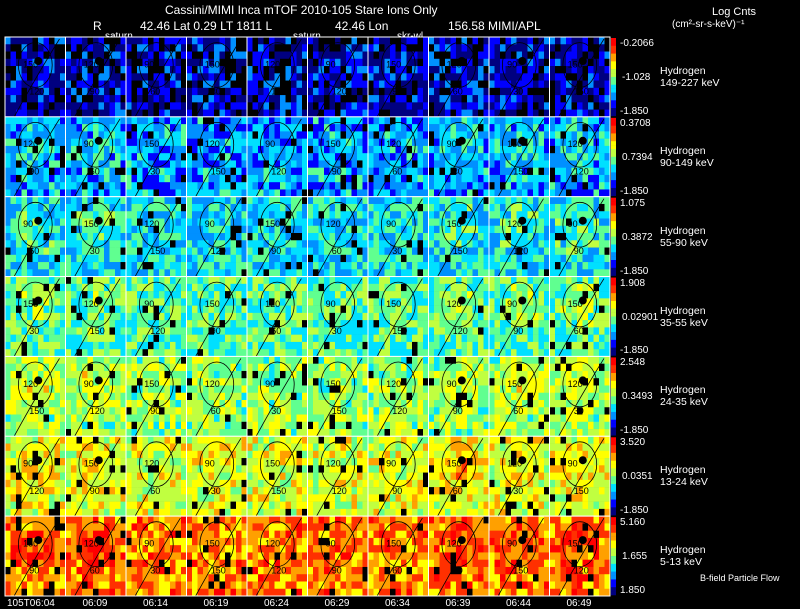  What do you see at coordinates (38, 140) in the screenshot?
I see `planet-marker` at bounding box center [38, 140].